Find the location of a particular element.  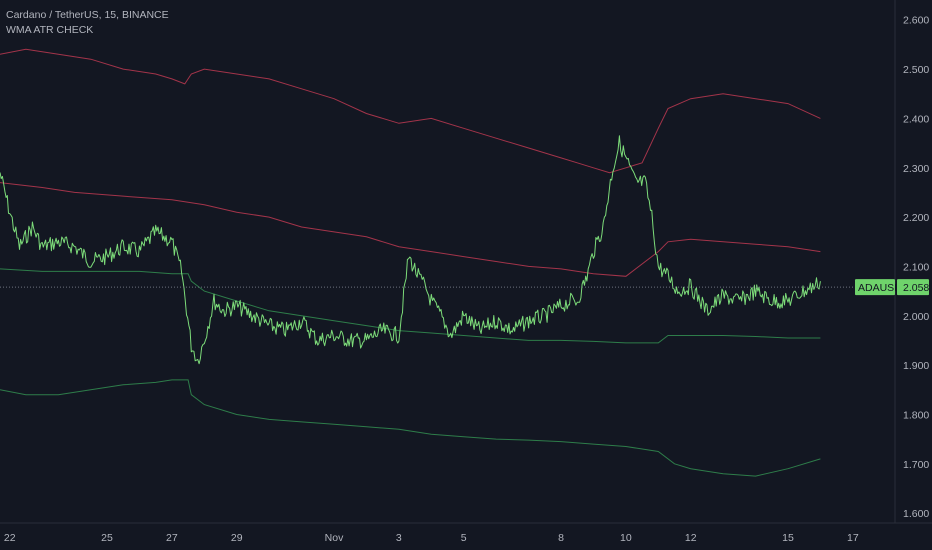

time-tick-label: 29 is located at coordinates (237, 538).